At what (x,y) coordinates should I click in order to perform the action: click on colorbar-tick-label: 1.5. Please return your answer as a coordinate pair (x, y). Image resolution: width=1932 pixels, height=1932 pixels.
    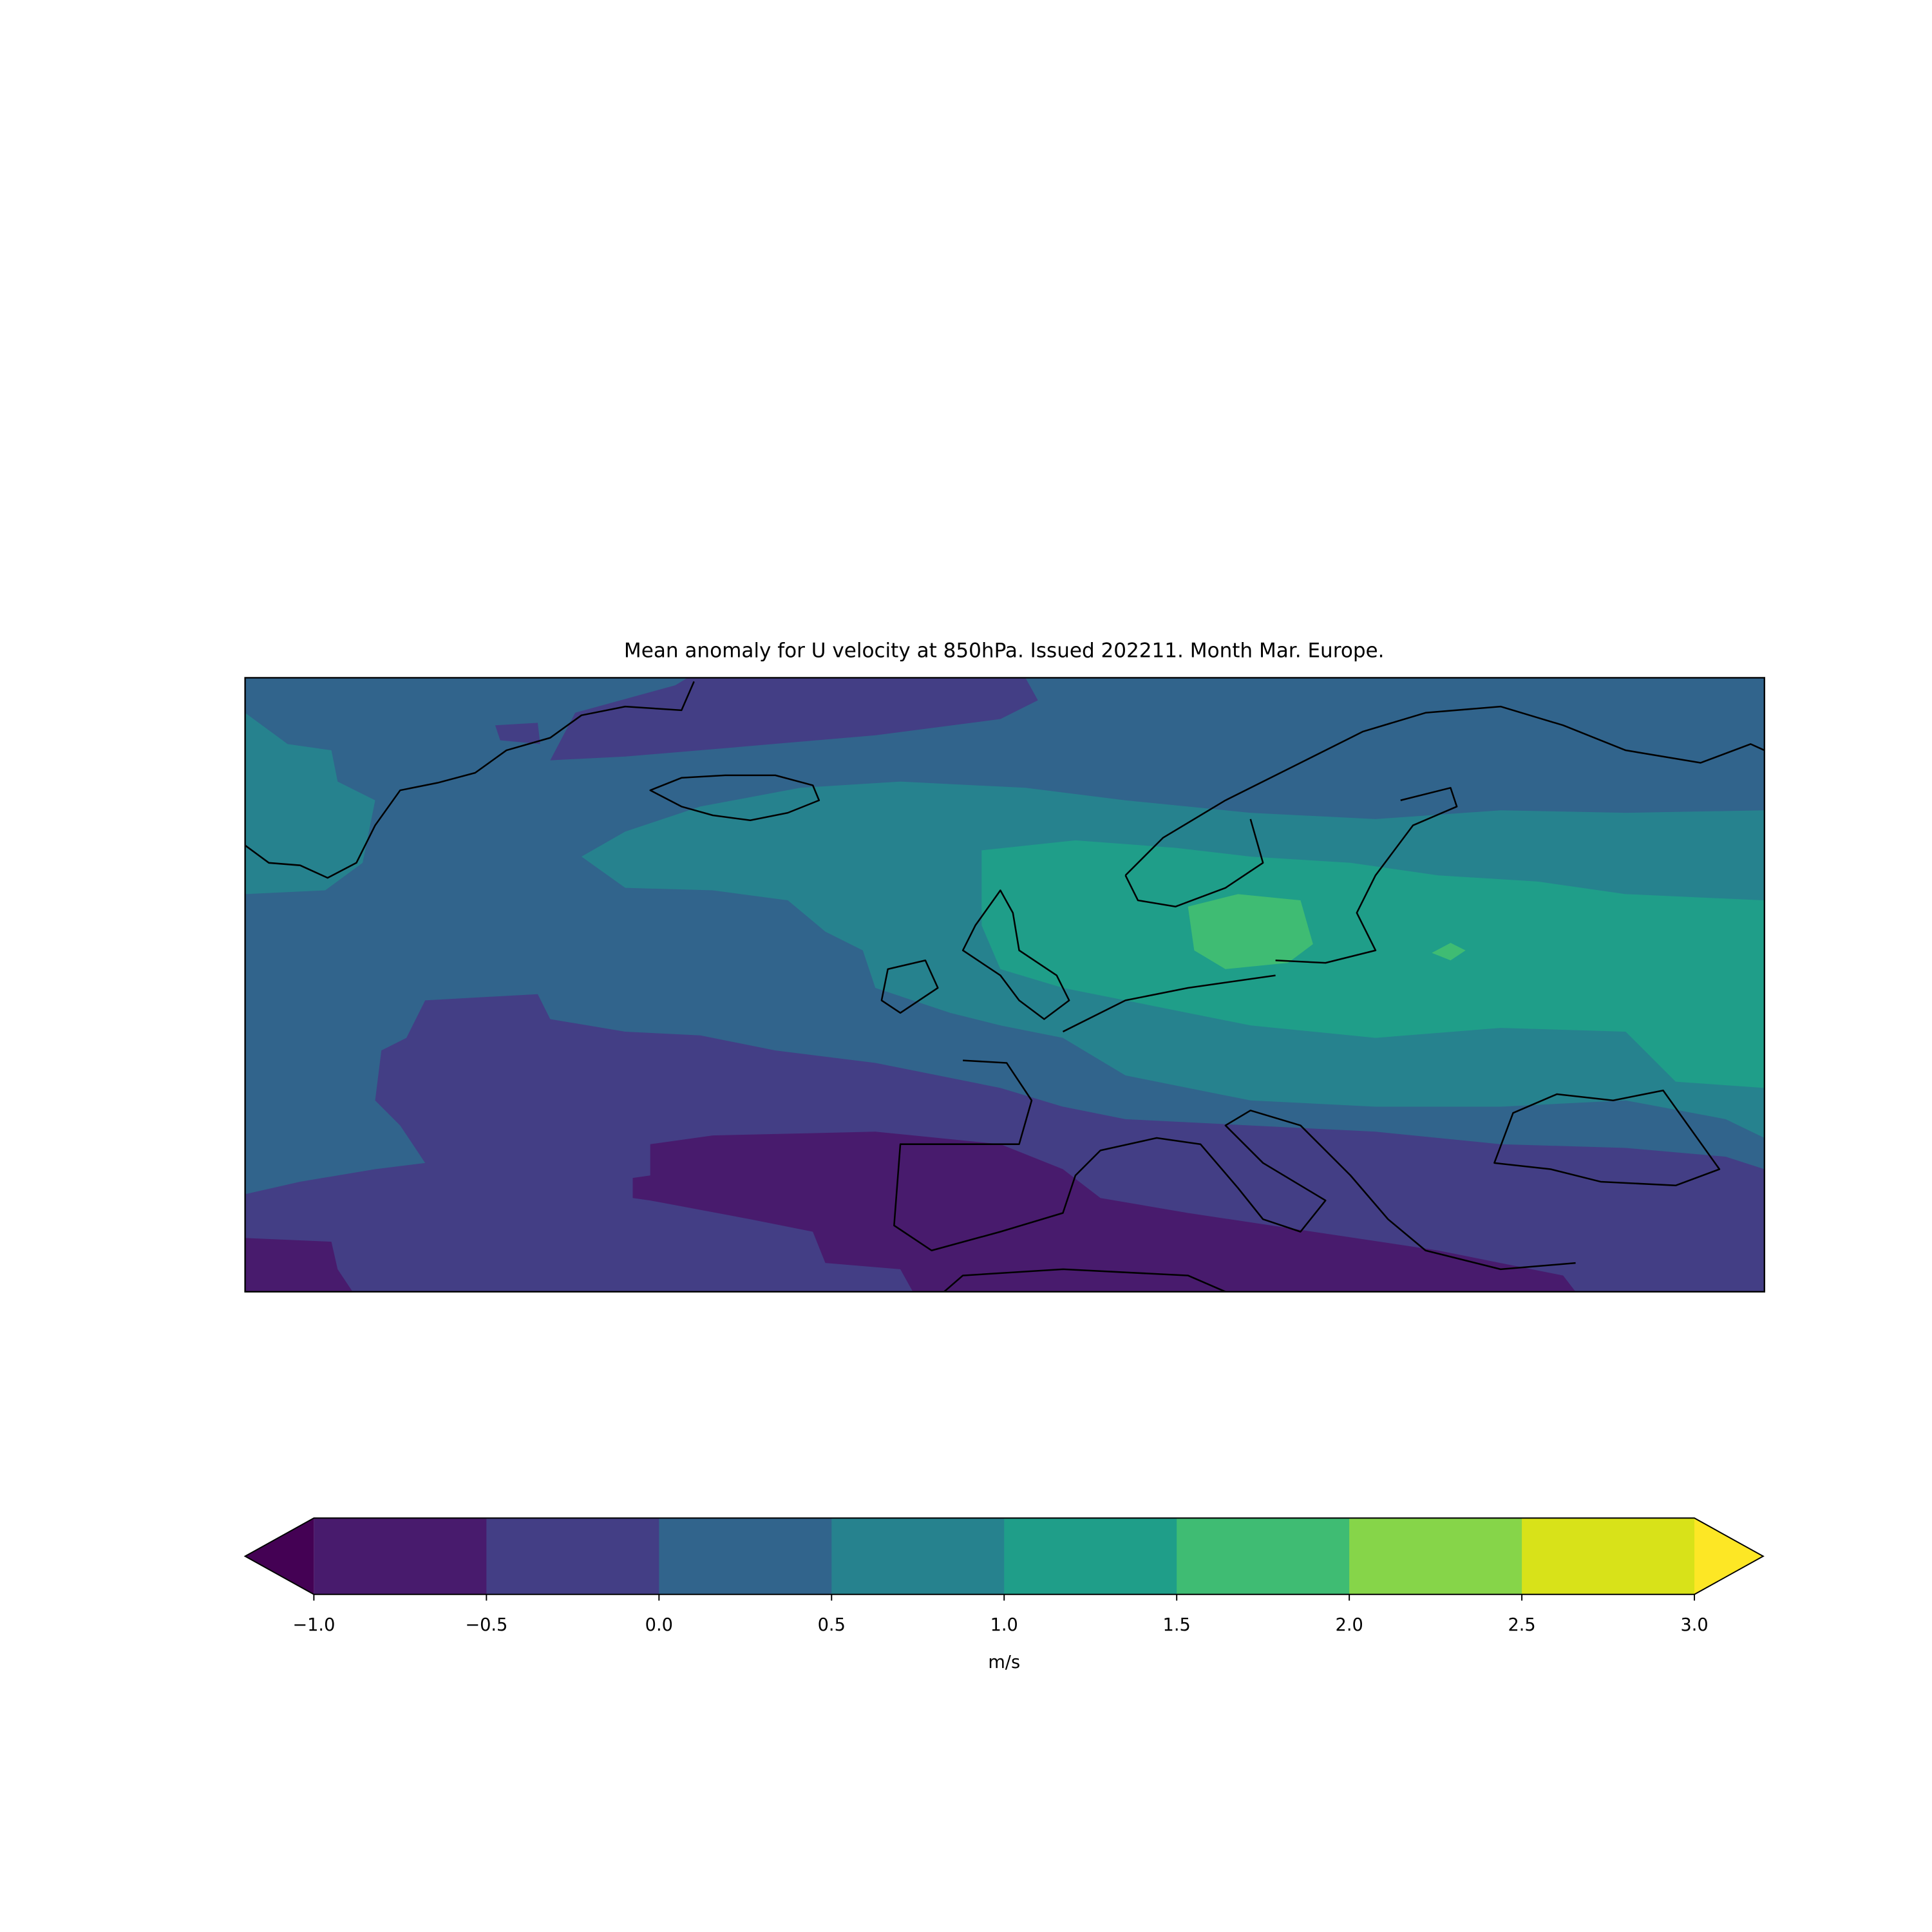
    Looking at the image, I should click on (1177, 1625).